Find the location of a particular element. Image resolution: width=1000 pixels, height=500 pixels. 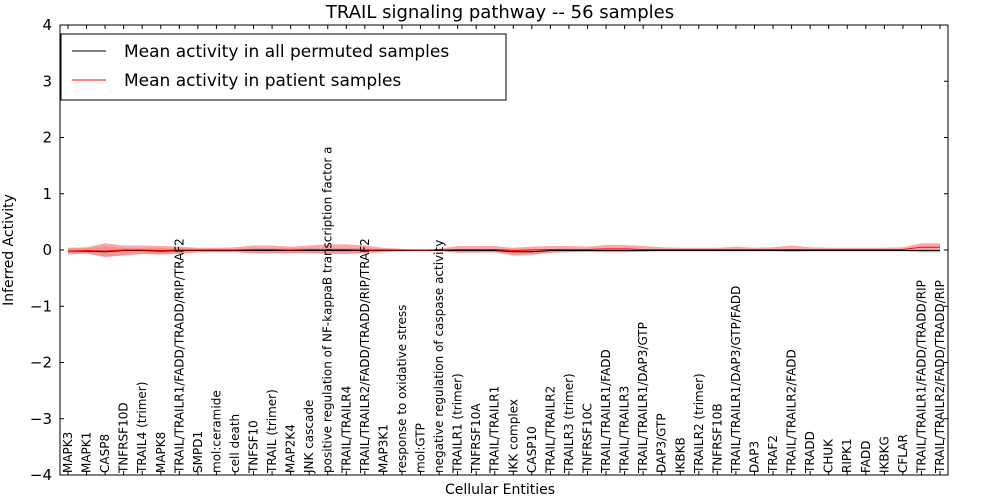

y-axis-title: Inferred Activity is located at coordinates (9, 250).